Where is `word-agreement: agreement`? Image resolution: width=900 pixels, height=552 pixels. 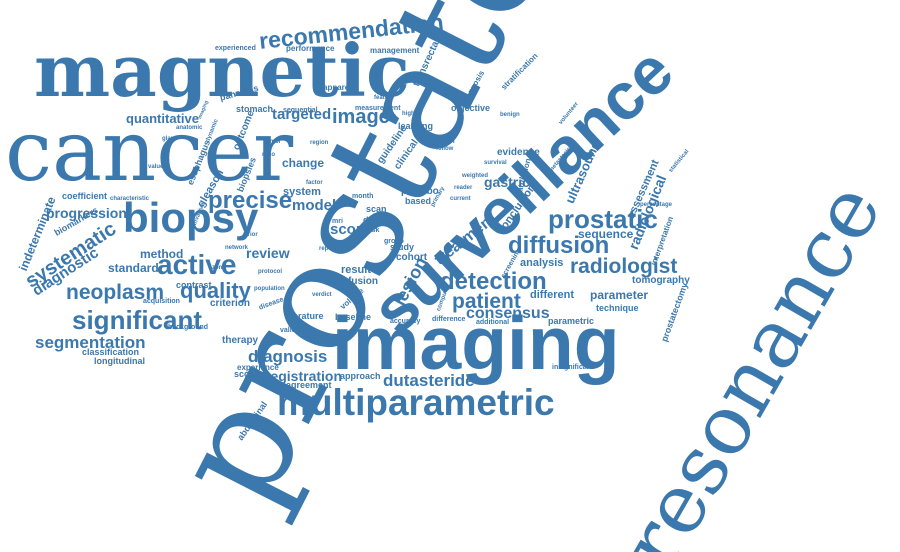 word-agreement: agreement is located at coordinates (309, 385).